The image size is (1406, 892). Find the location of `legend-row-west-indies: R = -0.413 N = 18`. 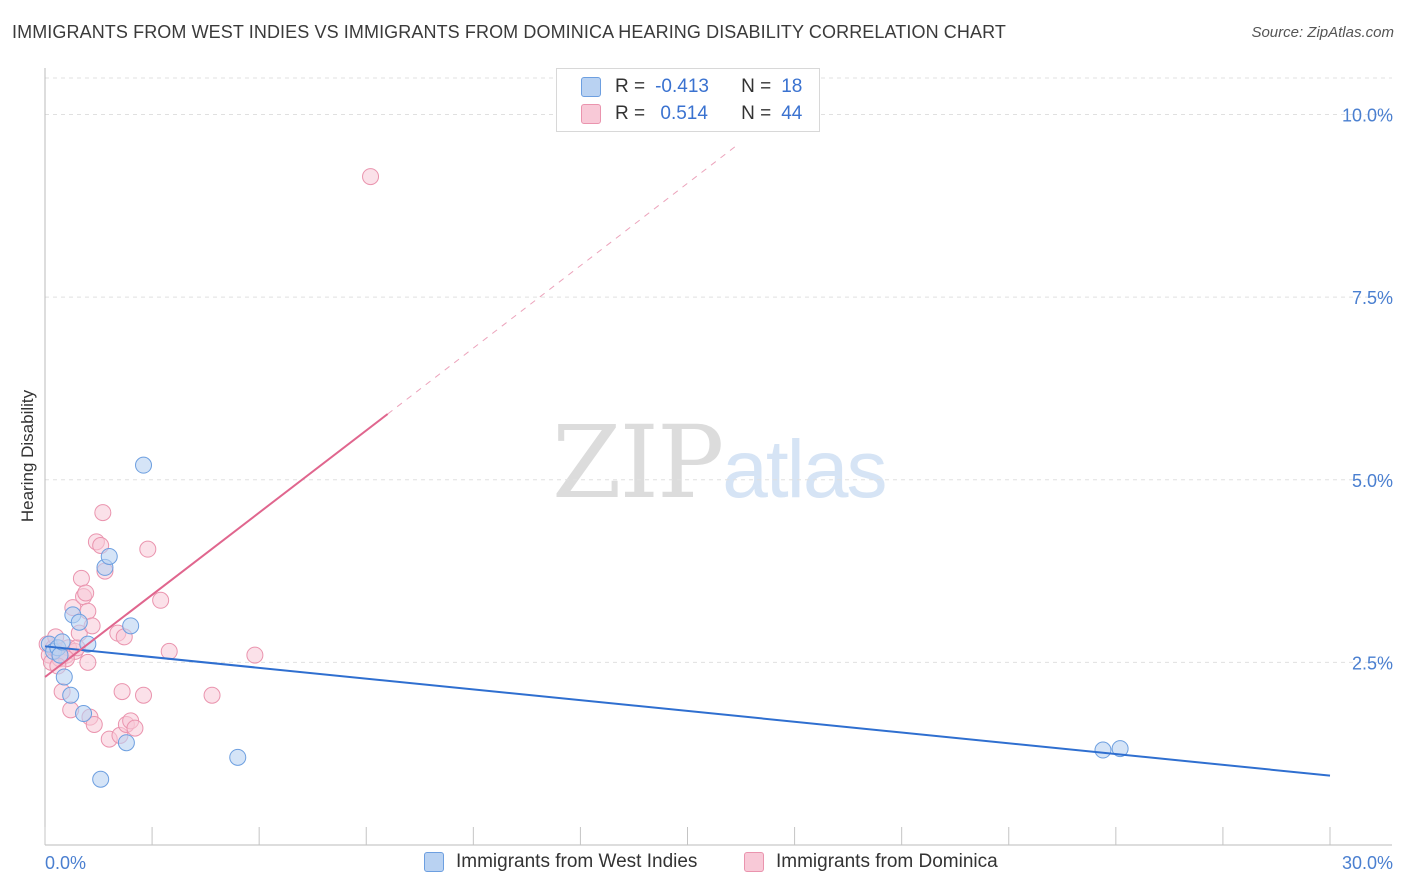

legend-row-west-indies: R = -0.413 N = 18 is located at coordinates (691, 87).